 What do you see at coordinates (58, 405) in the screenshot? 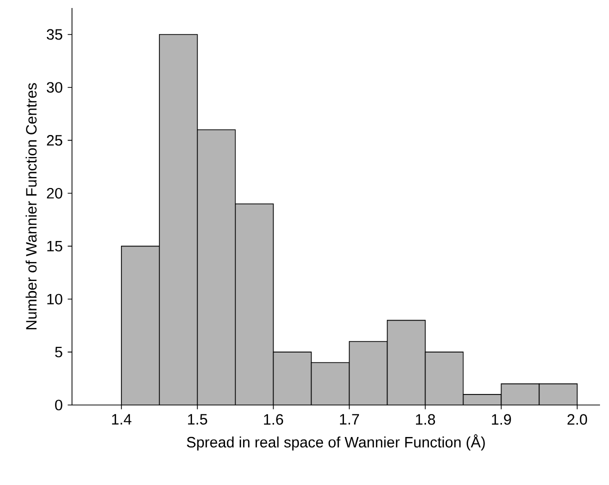
I see `y-tick-label: 0` at bounding box center [58, 405].